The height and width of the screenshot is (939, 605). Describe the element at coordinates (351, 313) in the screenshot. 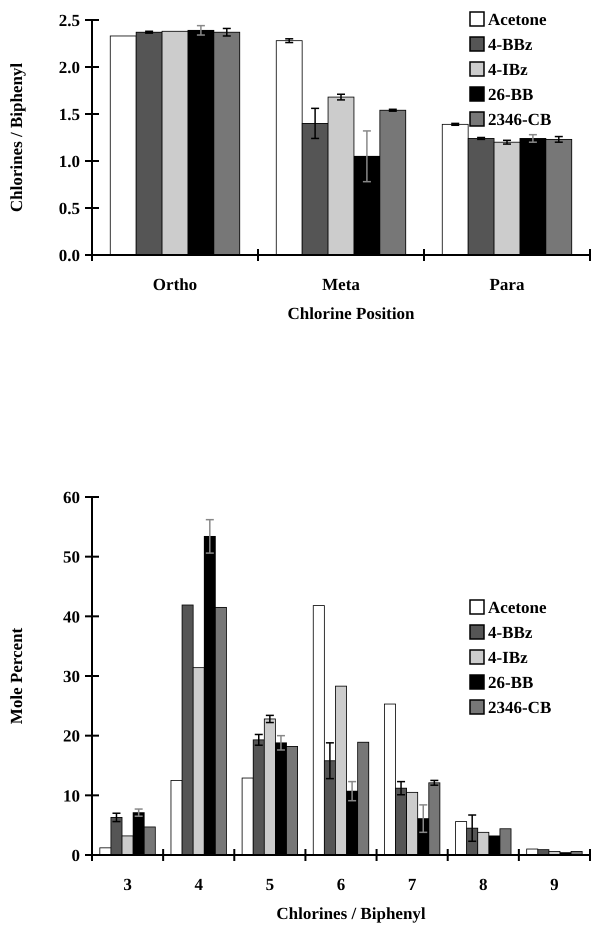

I see `x-axis-title: Chlorine Position` at that location.